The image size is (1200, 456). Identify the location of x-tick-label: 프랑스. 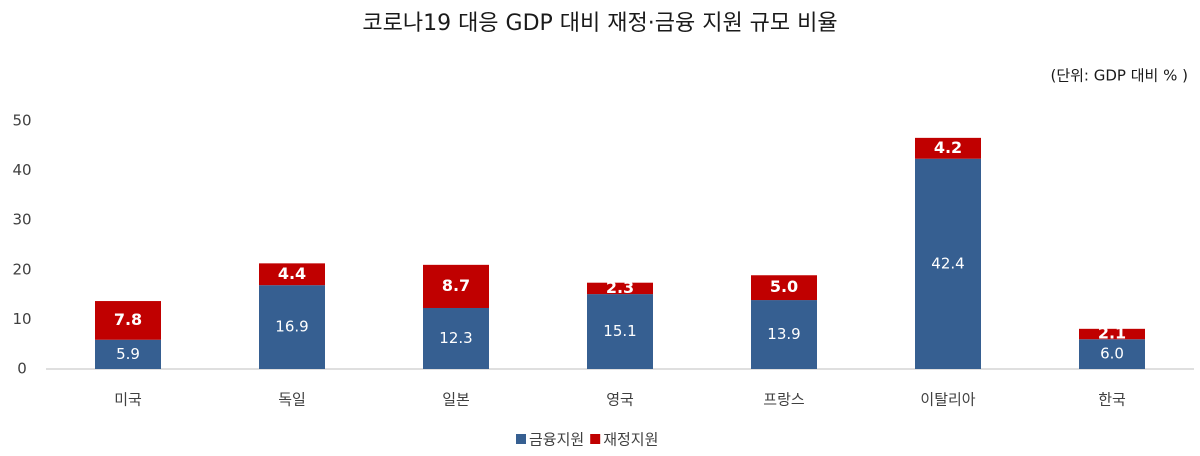
(784, 400).